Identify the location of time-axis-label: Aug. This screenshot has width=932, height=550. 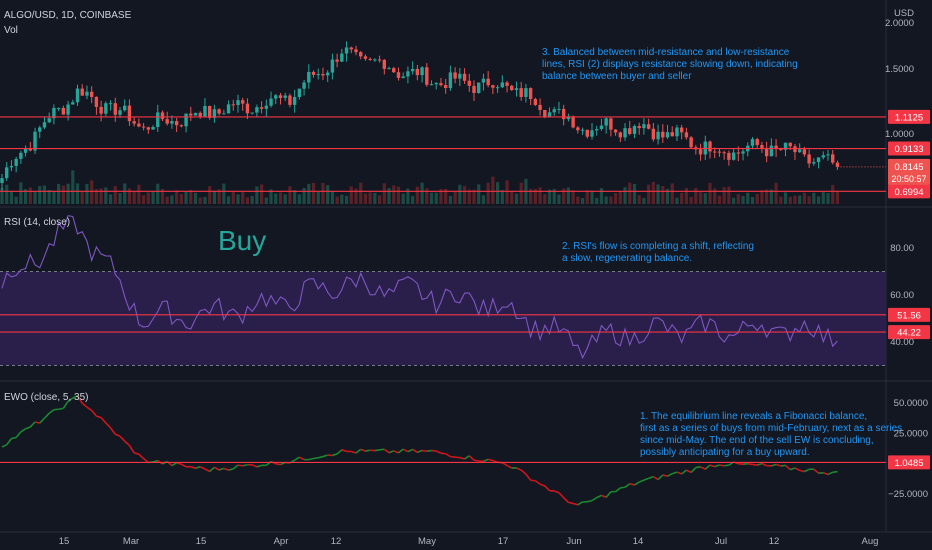
(870, 541).